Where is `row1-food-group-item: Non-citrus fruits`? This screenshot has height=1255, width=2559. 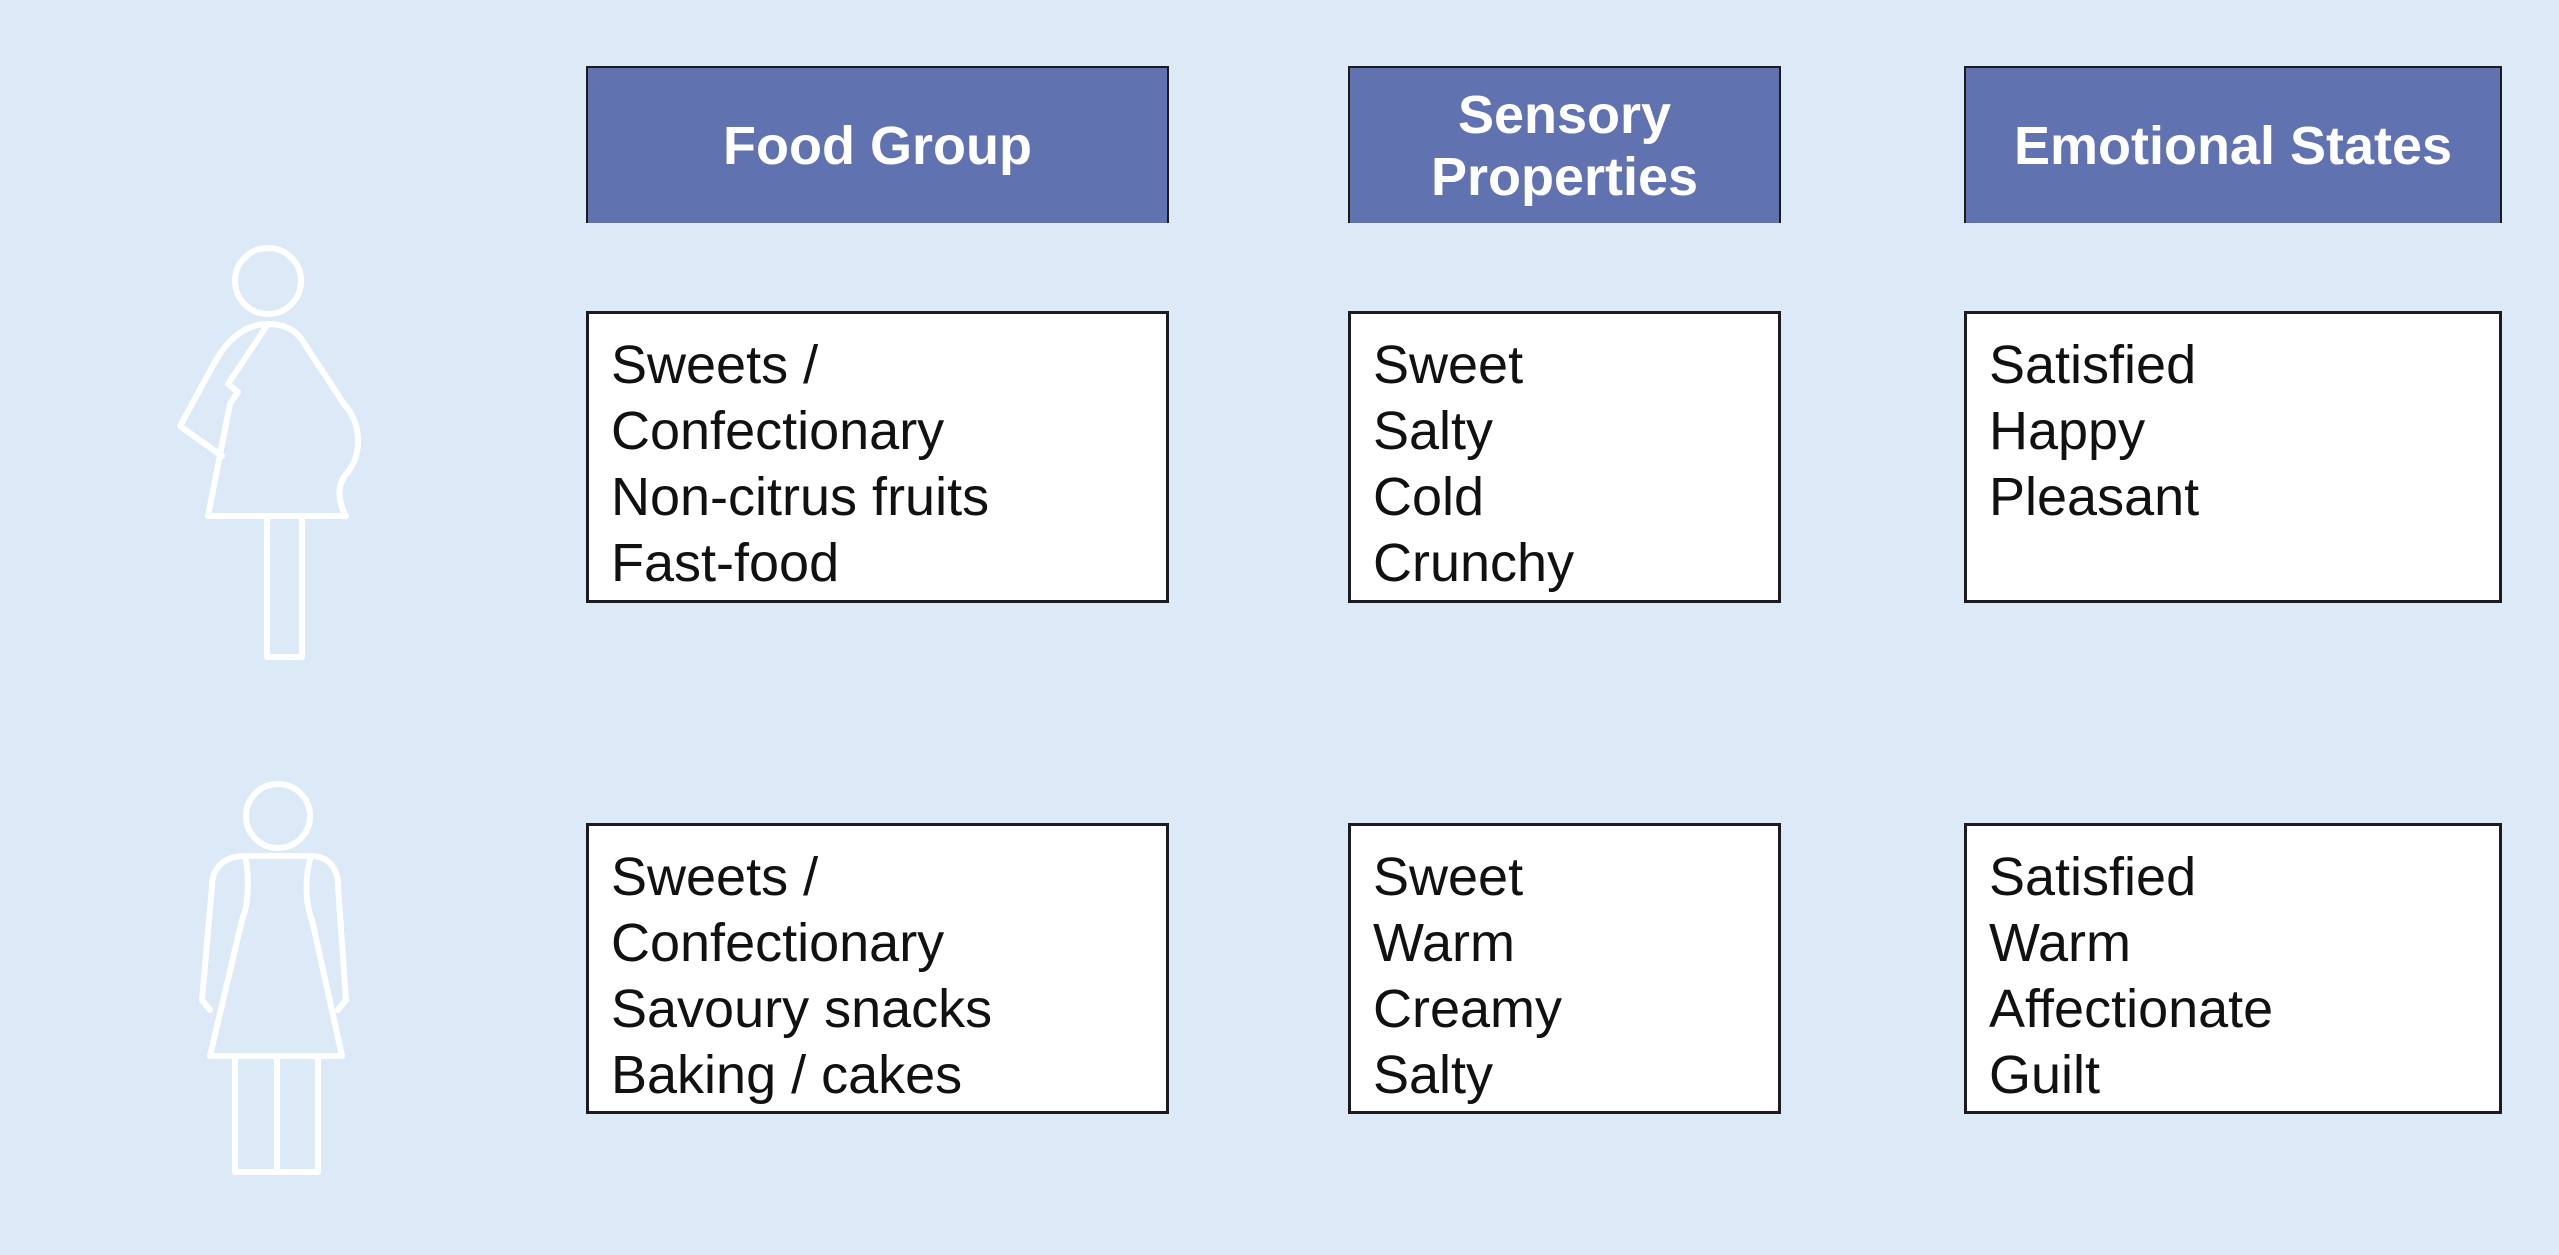
row1-food-group-item: Non-citrus fruits is located at coordinates (800, 497).